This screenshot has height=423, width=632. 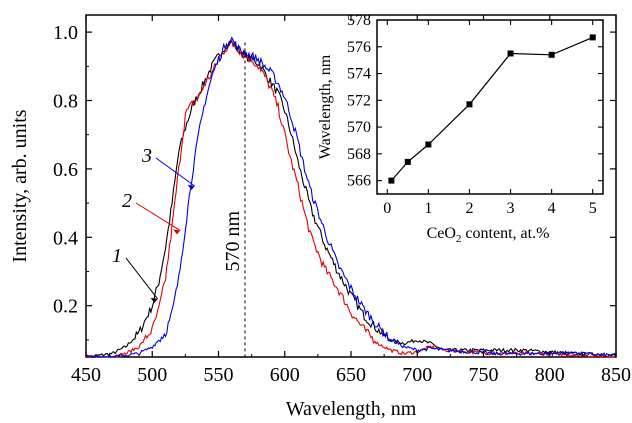 I want to click on inset-y-tick-label: 566, so click(x=359, y=181).